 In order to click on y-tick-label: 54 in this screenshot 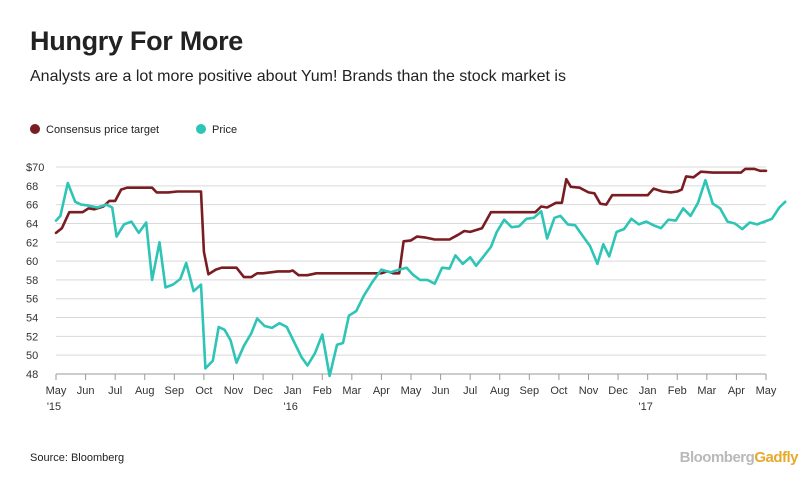, I will do `click(32, 319)`.